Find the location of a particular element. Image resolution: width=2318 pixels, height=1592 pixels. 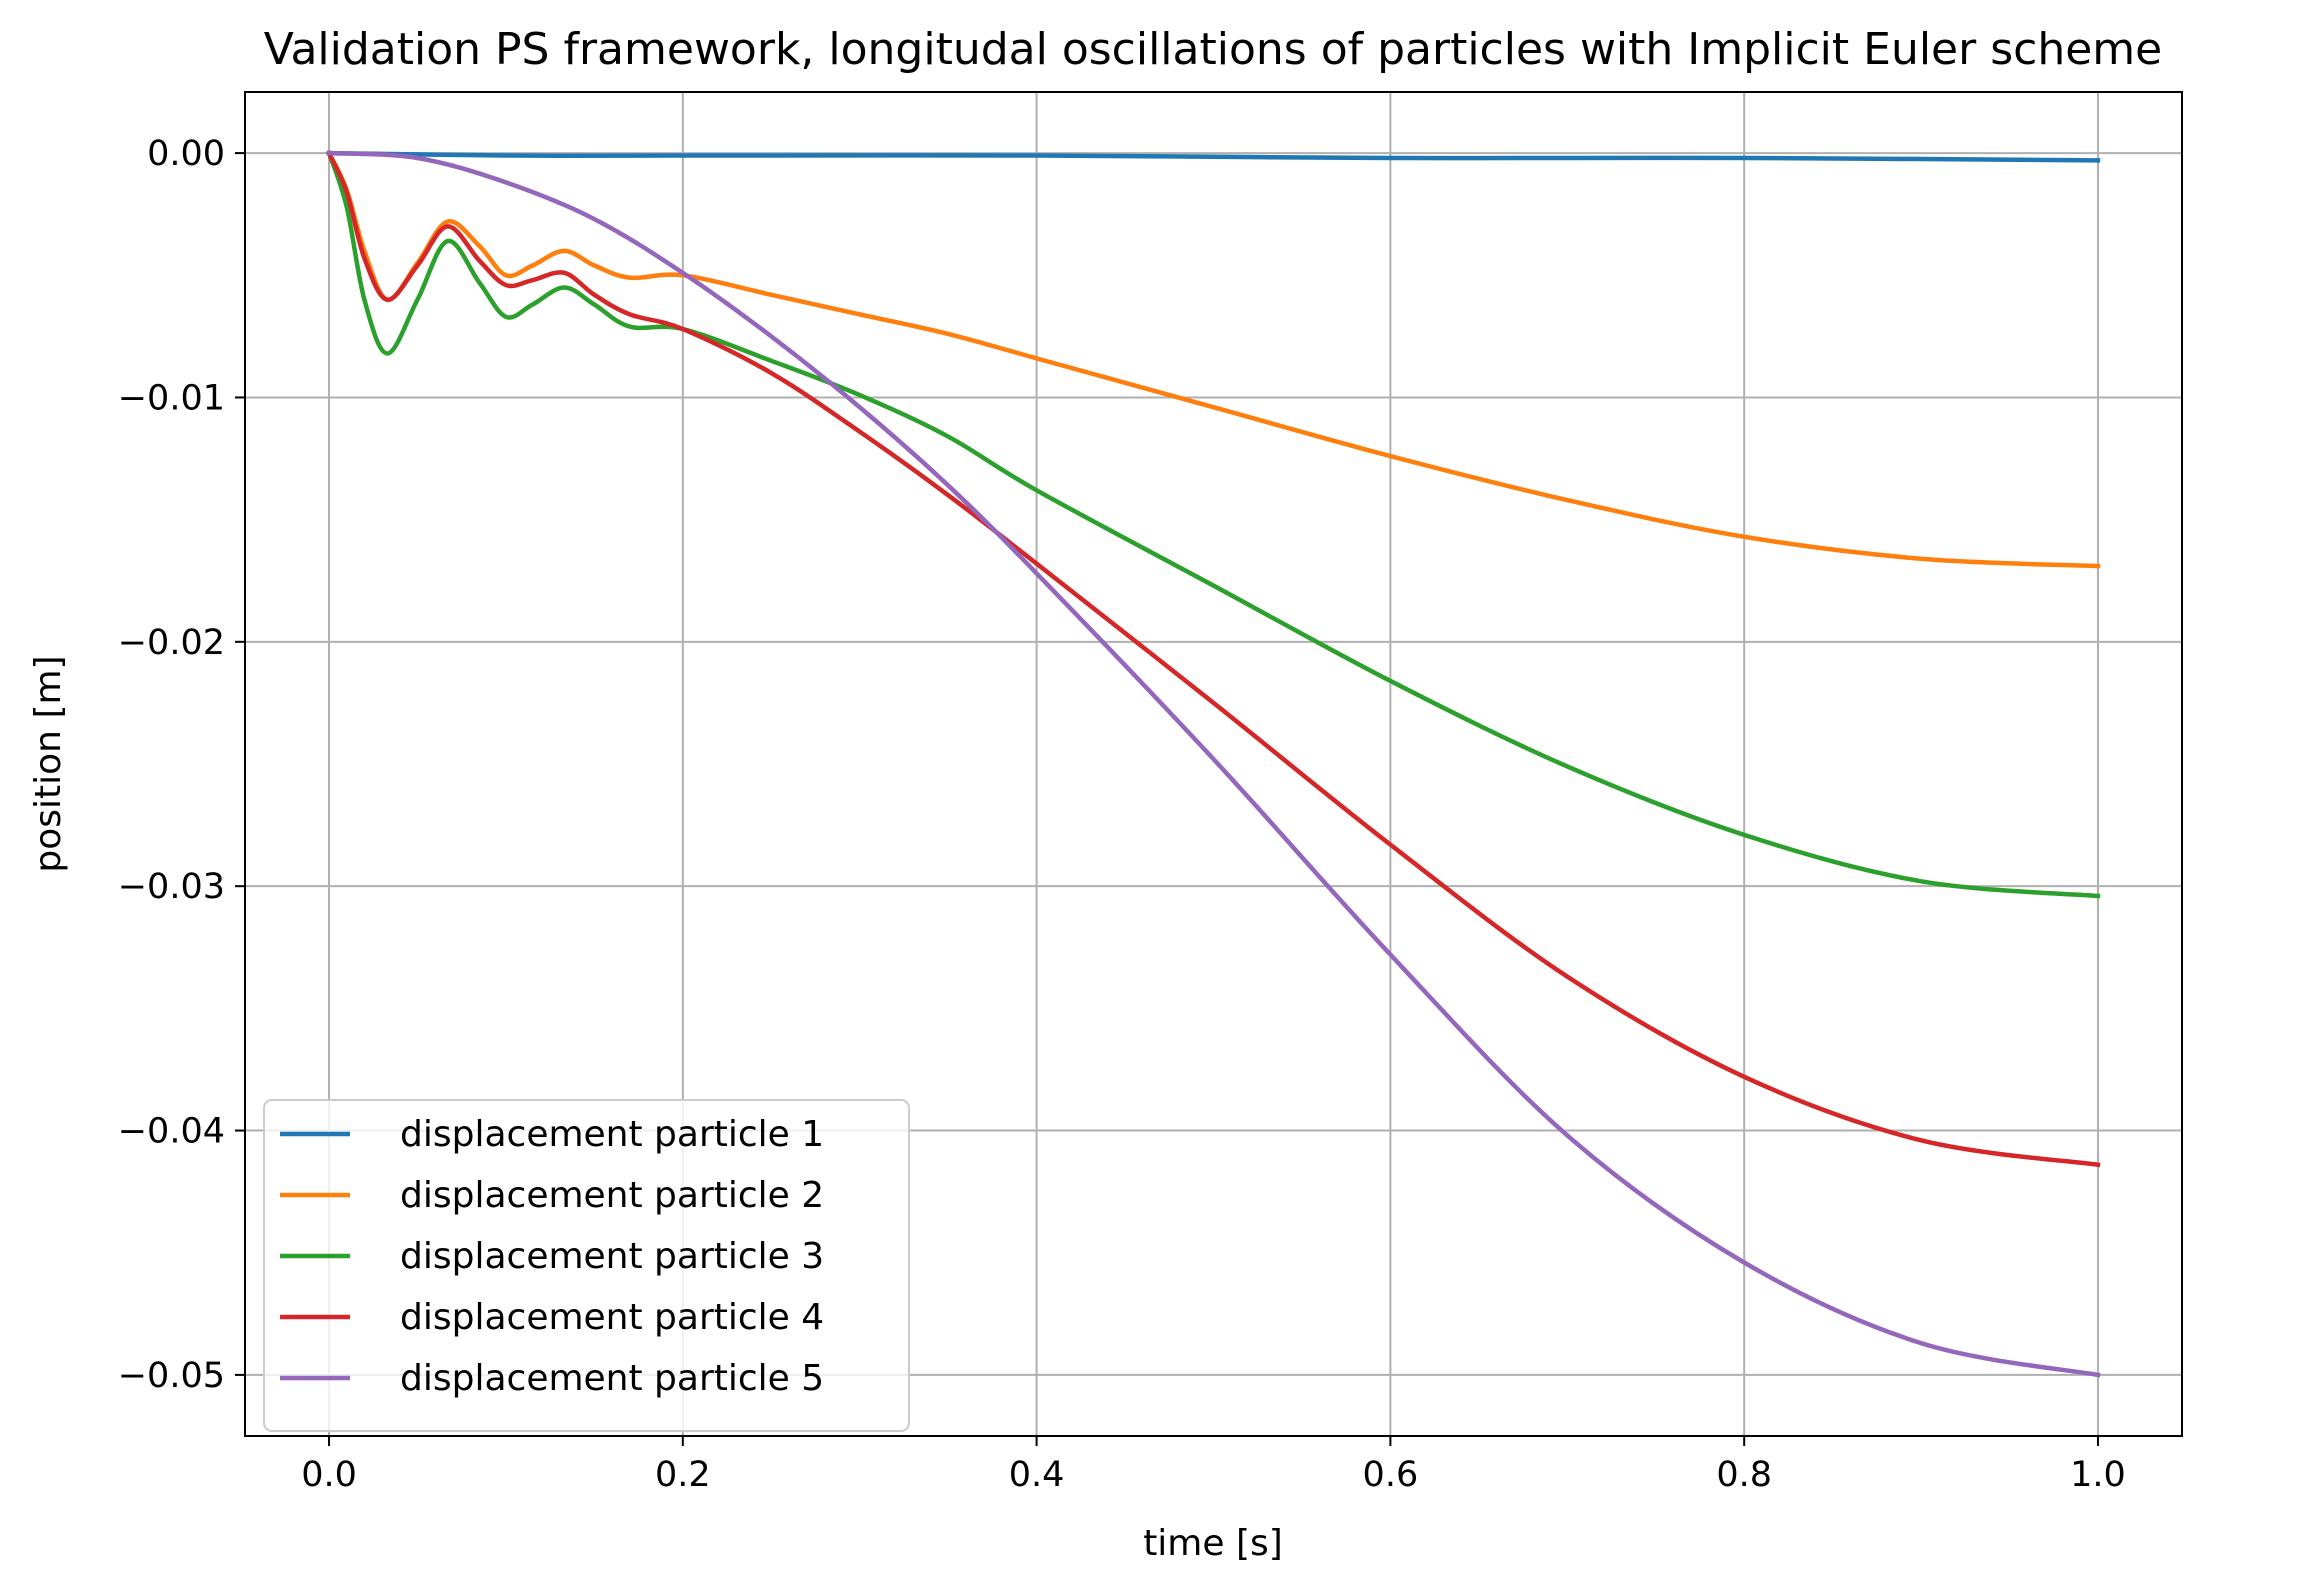

x-tick-label: 0.6 is located at coordinates (1391, 1475).